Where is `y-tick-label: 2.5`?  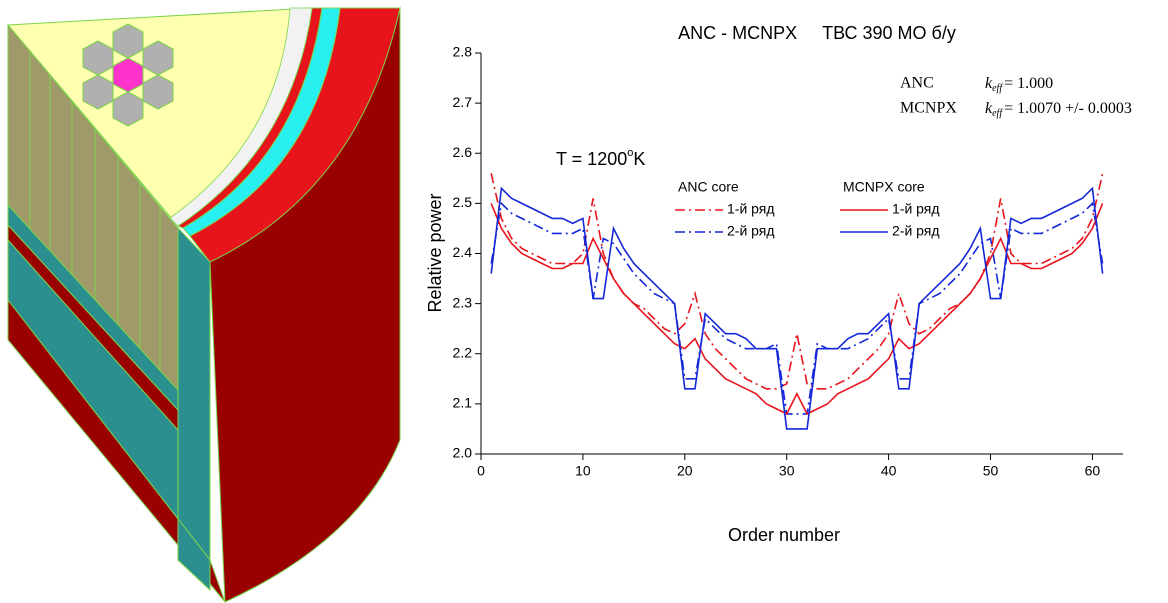
y-tick-label: 2.5 is located at coordinates (463, 202).